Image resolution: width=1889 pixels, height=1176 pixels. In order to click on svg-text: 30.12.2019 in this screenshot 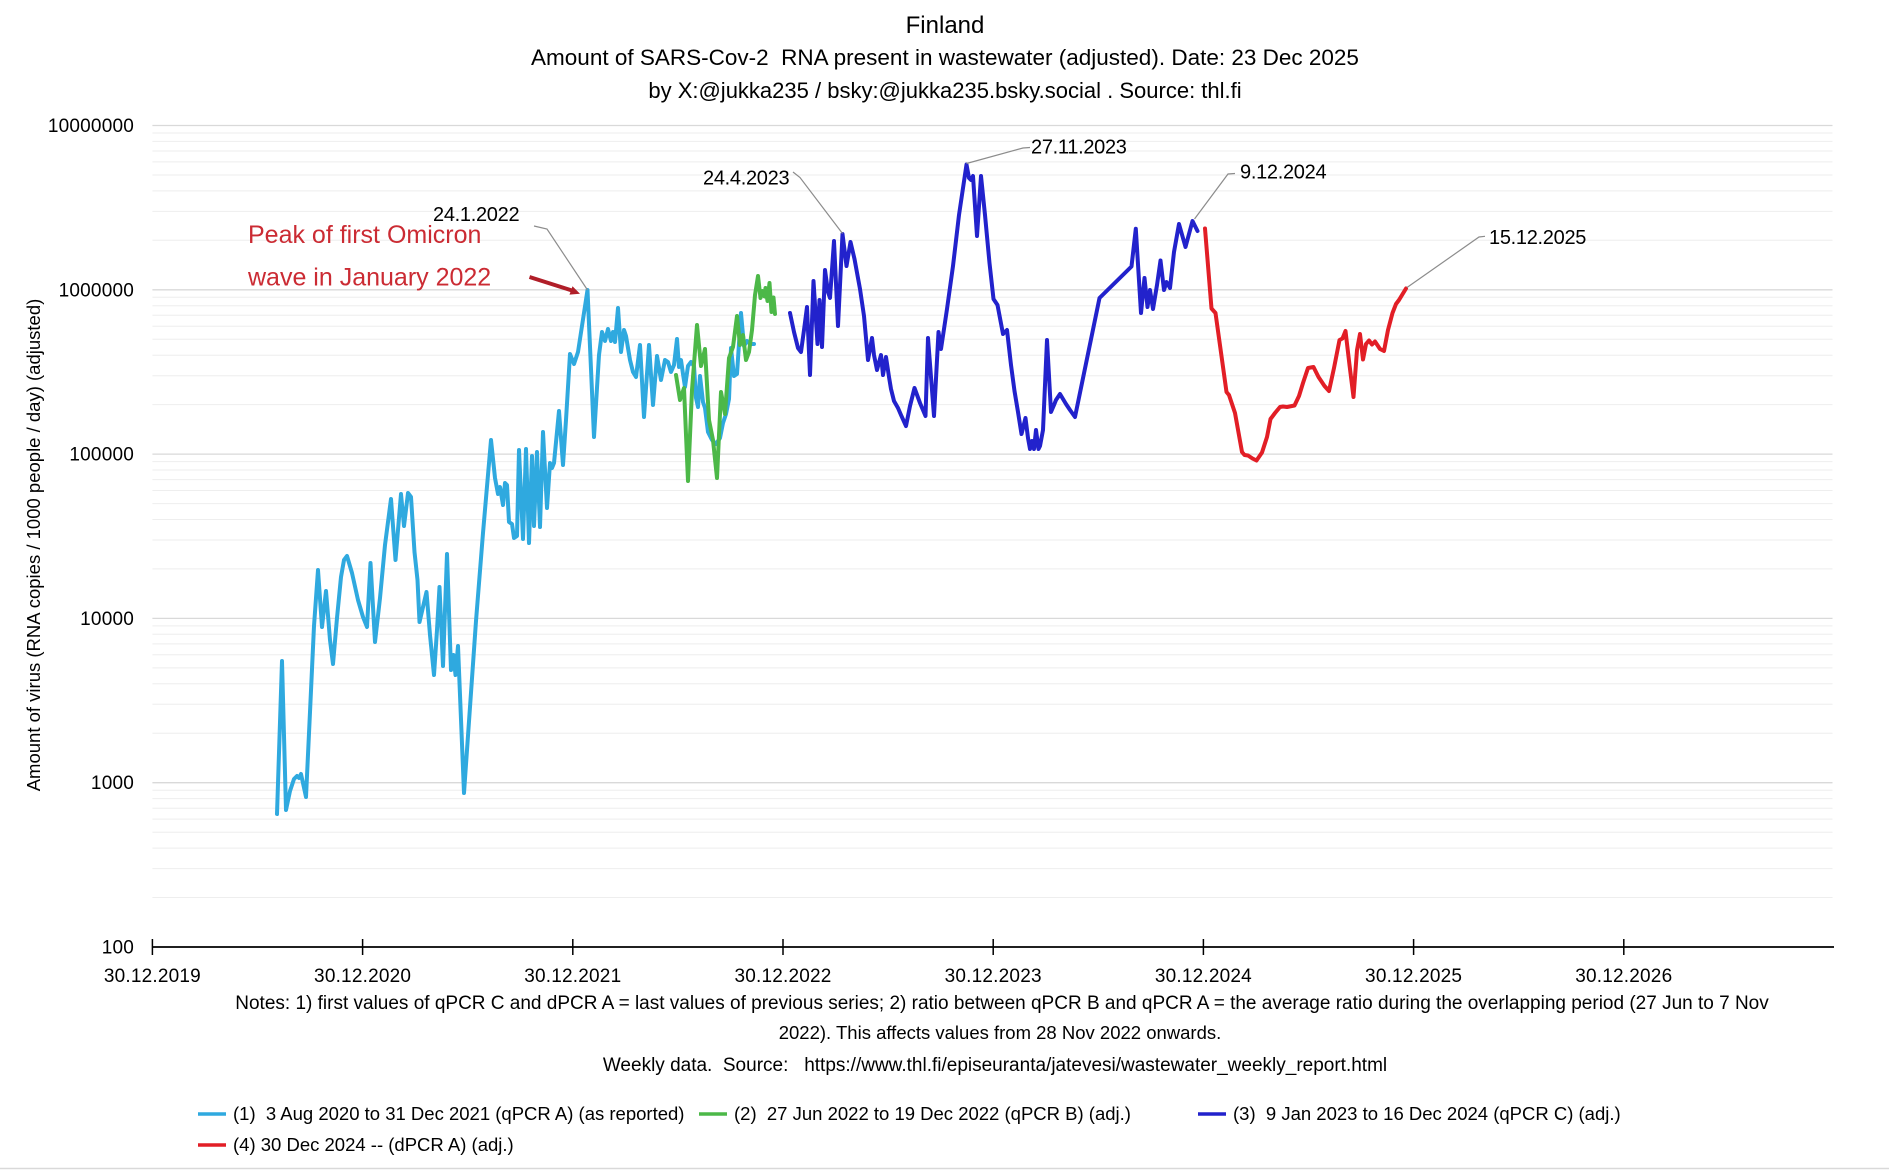, I will do `click(152, 976)`.